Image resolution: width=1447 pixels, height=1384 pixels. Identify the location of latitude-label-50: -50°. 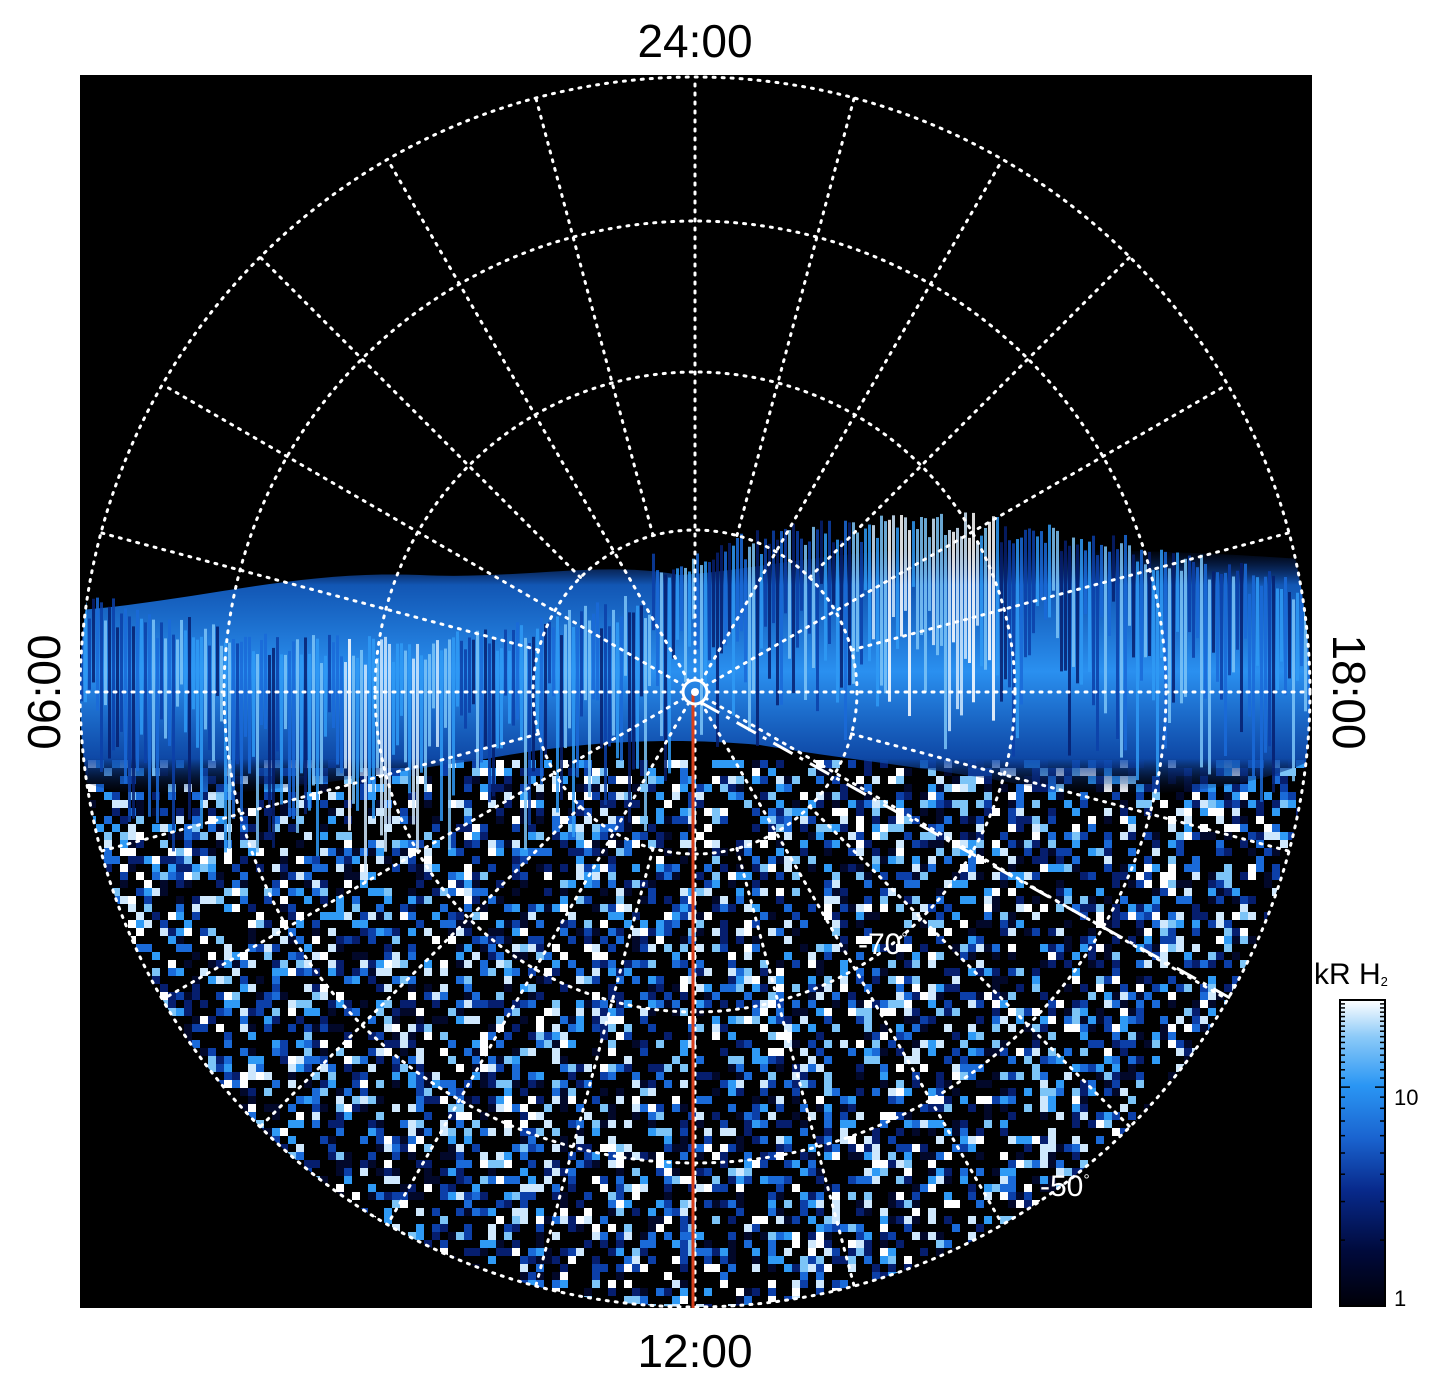
(1065, 1186).